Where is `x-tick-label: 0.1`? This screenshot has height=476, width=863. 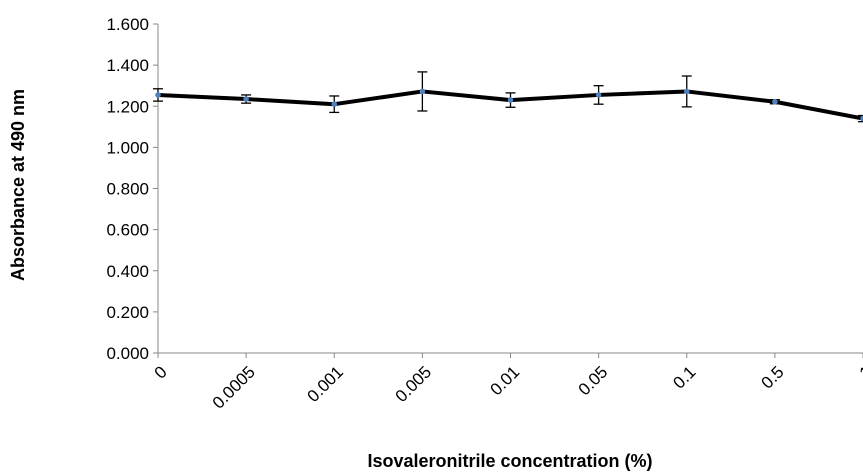 x-tick-label: 0.1 is located at coordinates (684, 377).